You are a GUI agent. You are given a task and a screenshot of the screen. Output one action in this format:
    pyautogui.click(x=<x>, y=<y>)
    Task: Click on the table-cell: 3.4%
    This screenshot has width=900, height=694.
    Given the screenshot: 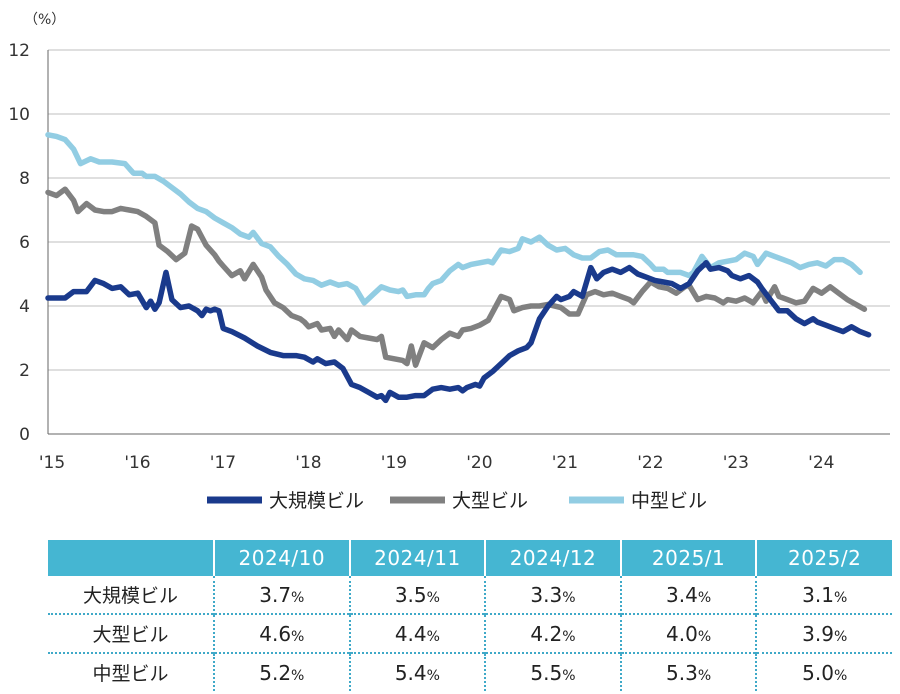 What is the action you would take?
    pyautogui.click(x=688, y=595)
    